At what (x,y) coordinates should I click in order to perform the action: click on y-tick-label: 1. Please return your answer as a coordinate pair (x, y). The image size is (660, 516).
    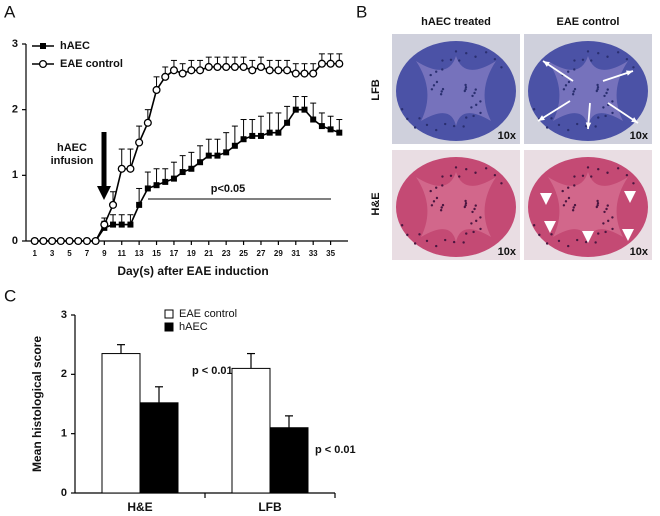
    Looking at the image, I should click on (64, 434).